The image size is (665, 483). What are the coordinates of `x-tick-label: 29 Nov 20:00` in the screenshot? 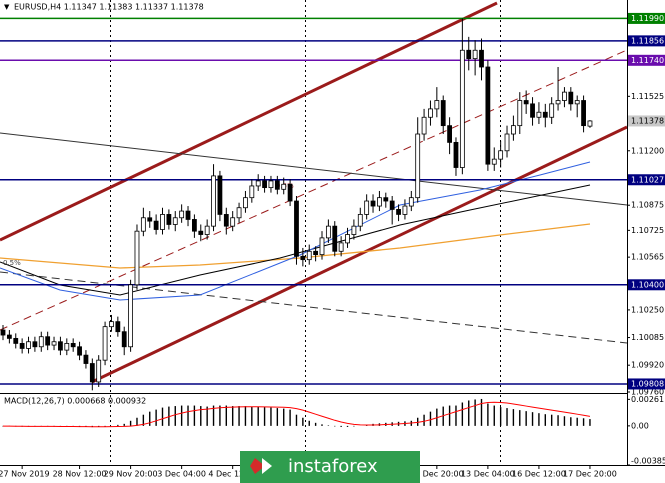 It's located at (131, 474).